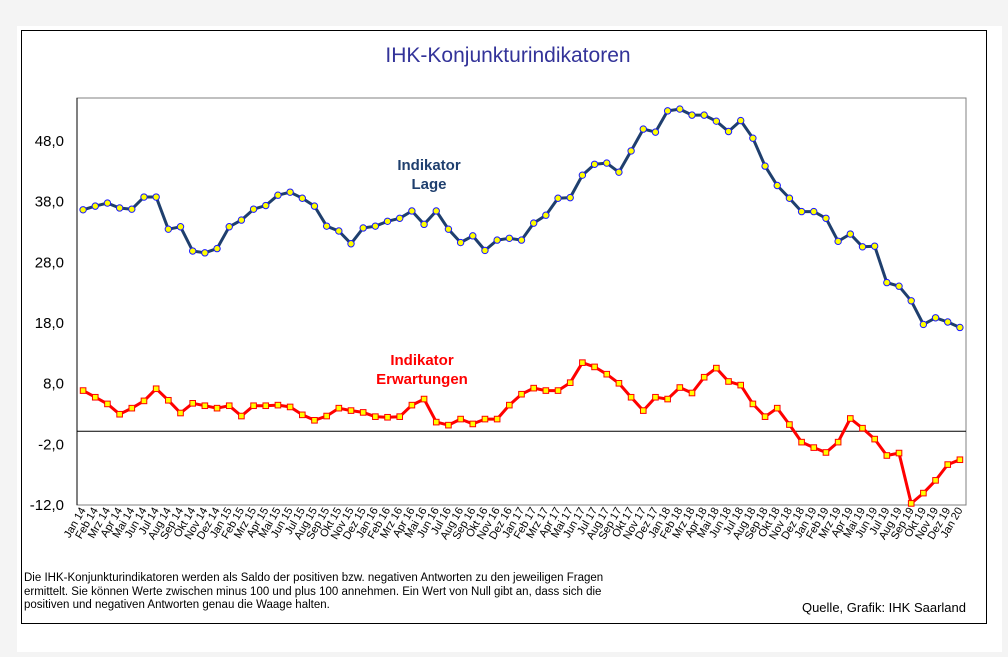  What do you see at coordinates (53, 384) in the screenshot?
I see `y-tick-label: 8,0` at bounding box center [53, 384].